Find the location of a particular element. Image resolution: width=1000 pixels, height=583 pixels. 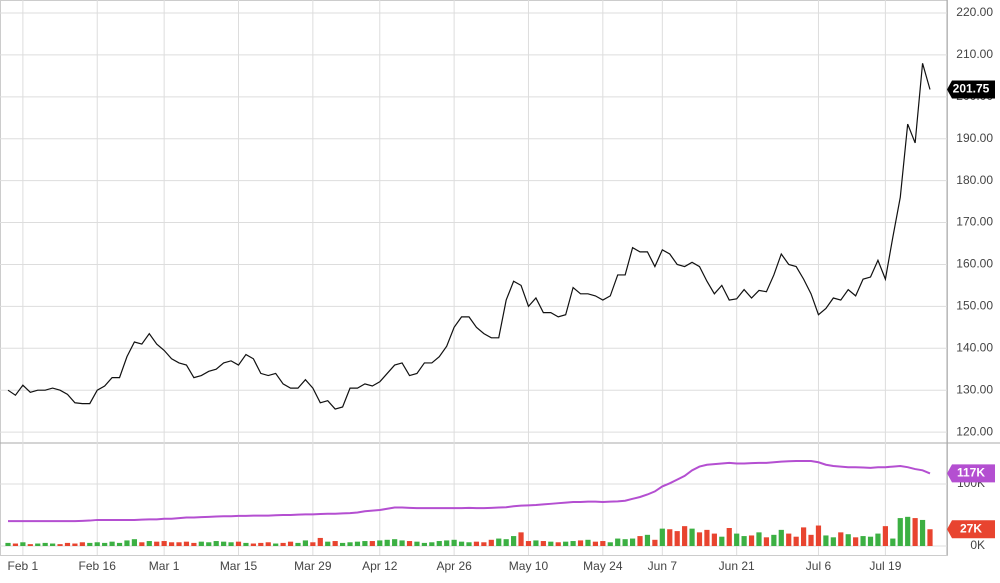

x-tick-label: Apr 12 is located at coordinates (380, 566).